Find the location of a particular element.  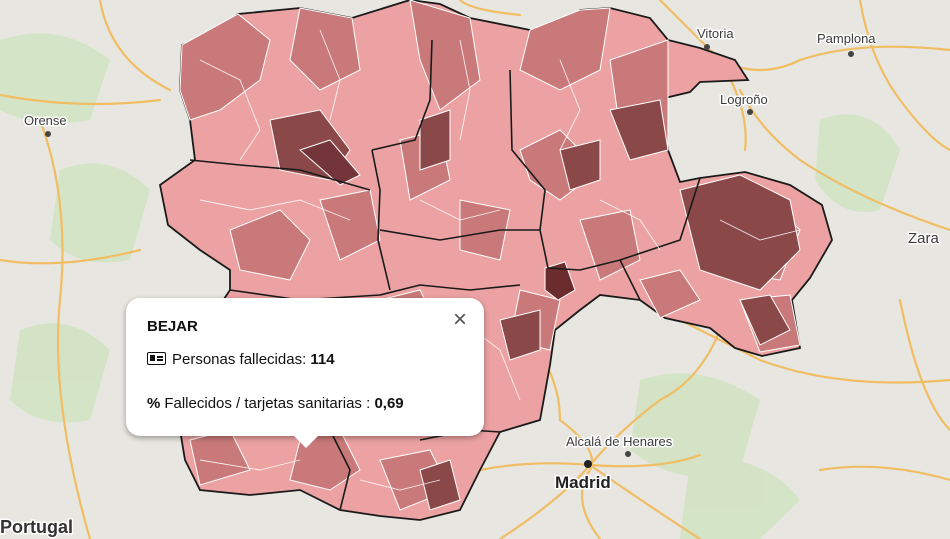

ratio-value: 0,69 is located at coordinates (389, 403).